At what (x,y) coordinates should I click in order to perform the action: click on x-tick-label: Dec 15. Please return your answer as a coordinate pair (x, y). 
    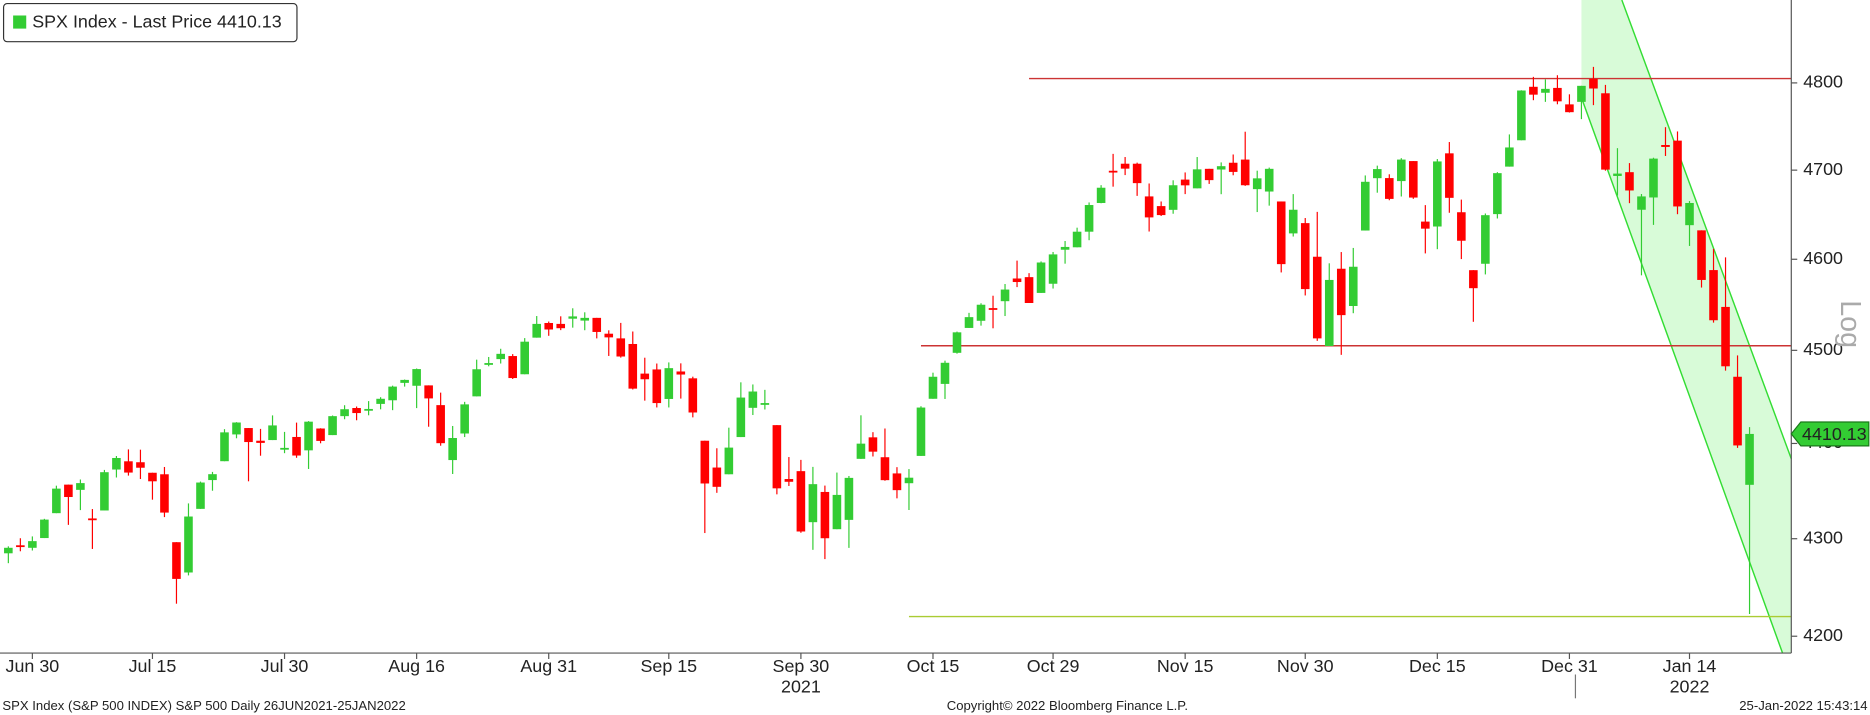
    Looking at the image, I should click on (1437, 666).